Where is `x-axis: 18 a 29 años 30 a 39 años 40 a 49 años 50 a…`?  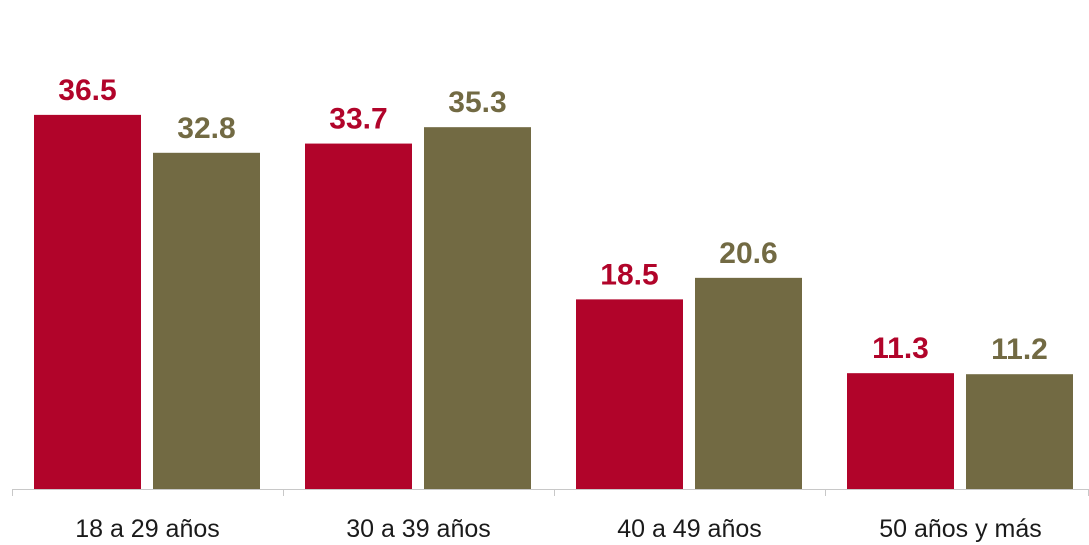
x-axis: 18 a 29 años 30 a 39 años 40 a 49 años 50 a… is located at coordinates (550, 516).